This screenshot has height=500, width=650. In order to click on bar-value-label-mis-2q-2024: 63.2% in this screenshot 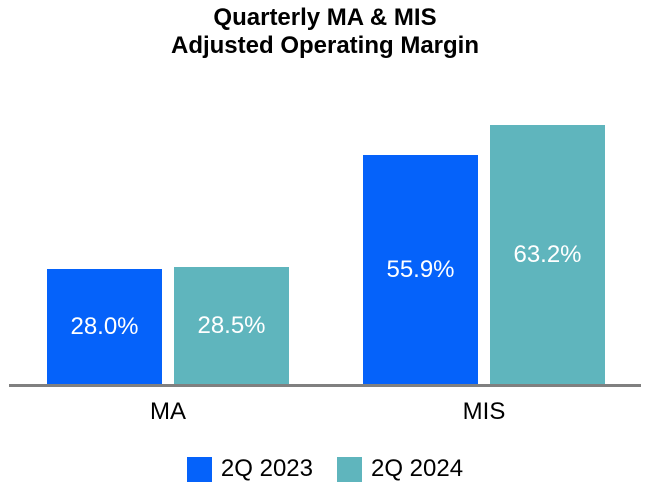, I will do `click(547, 254)`.